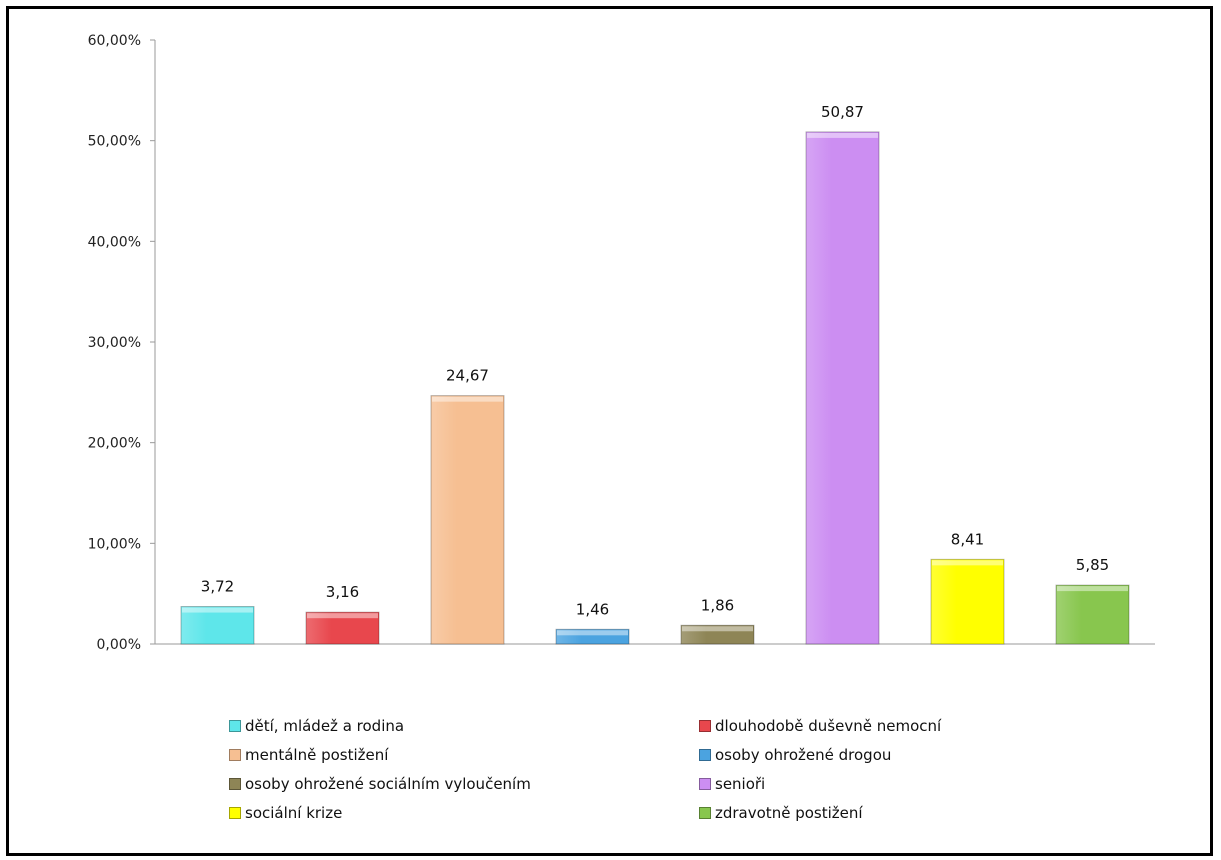 The image size is (1221, 860). What do you see at coordinates (317, 755) in the screenshot?
I see `legend-label: mentálně postižení` at bounding box center [317, 755].